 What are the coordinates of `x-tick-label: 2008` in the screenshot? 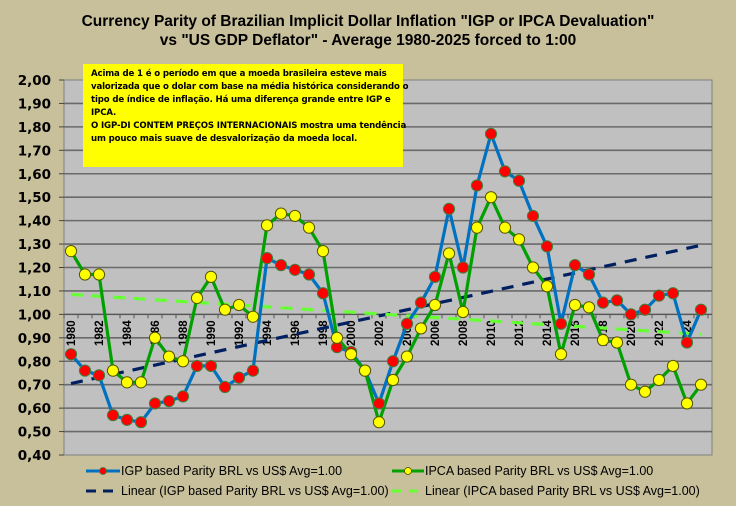 It's located at (464, 333).